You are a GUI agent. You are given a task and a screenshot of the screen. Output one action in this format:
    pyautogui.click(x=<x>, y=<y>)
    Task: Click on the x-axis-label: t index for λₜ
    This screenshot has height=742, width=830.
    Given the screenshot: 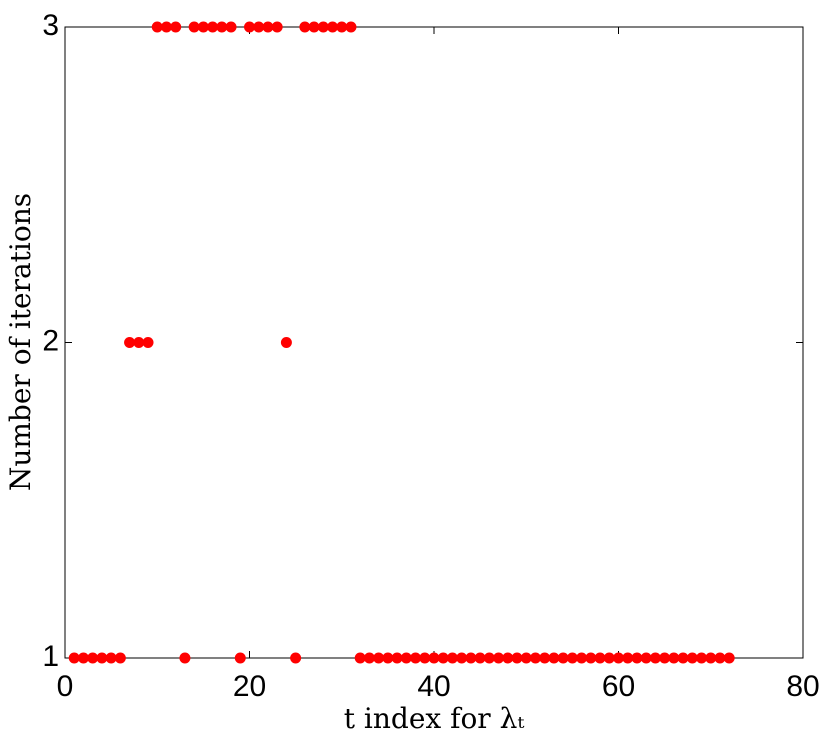 What is the action you would take?
    pyautogui.click(x=434, y=718)
    